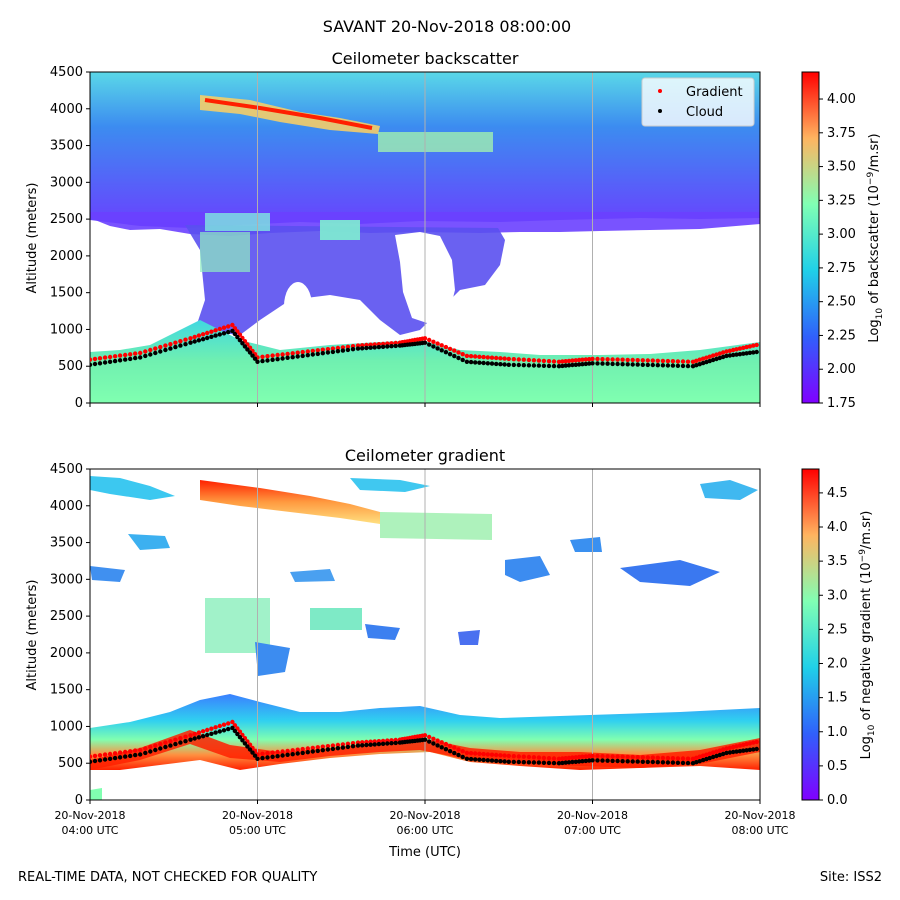 This screenshot has height=900, width=900. What do you see at coordinates (867, 635) in the screenshot?
I see `bottom-colorbar-label: Log10 of negative gradient (10−9/m.sr)` at bounding box center [867, 635].